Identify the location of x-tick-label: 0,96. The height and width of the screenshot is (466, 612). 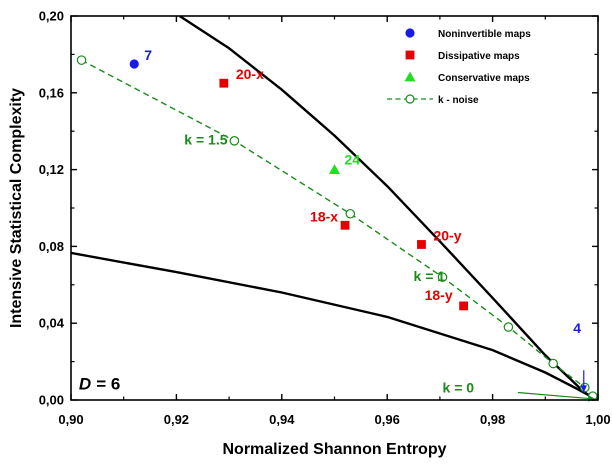
(387, 419).